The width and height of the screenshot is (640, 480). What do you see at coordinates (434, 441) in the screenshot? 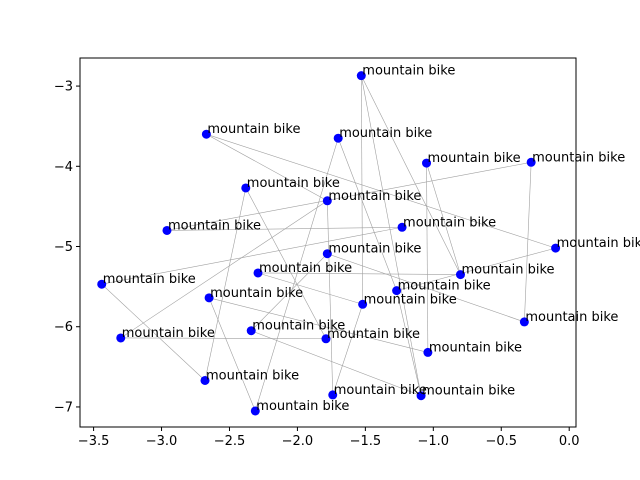
I see `x-tick-label-5: −1.0` at bounding box center [434, 441].